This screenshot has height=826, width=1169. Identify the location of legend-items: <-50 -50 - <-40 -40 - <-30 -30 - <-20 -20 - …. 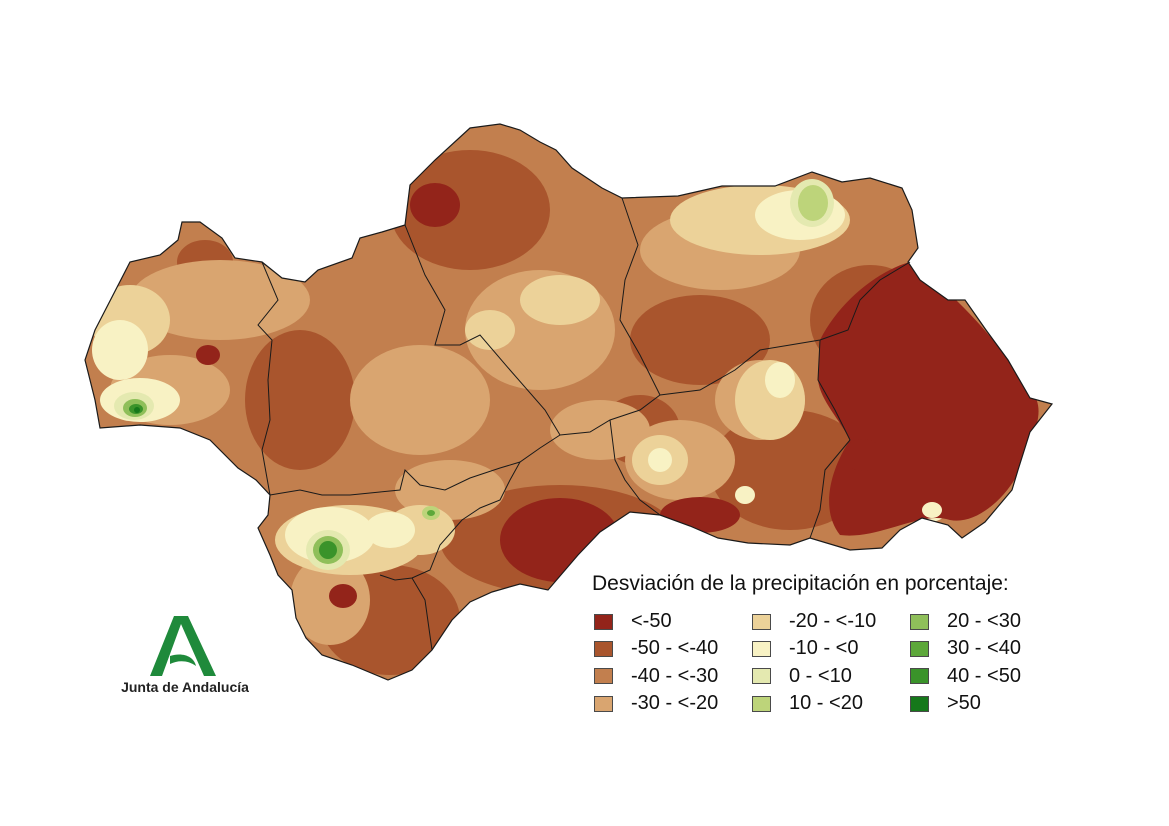
(825, 662).